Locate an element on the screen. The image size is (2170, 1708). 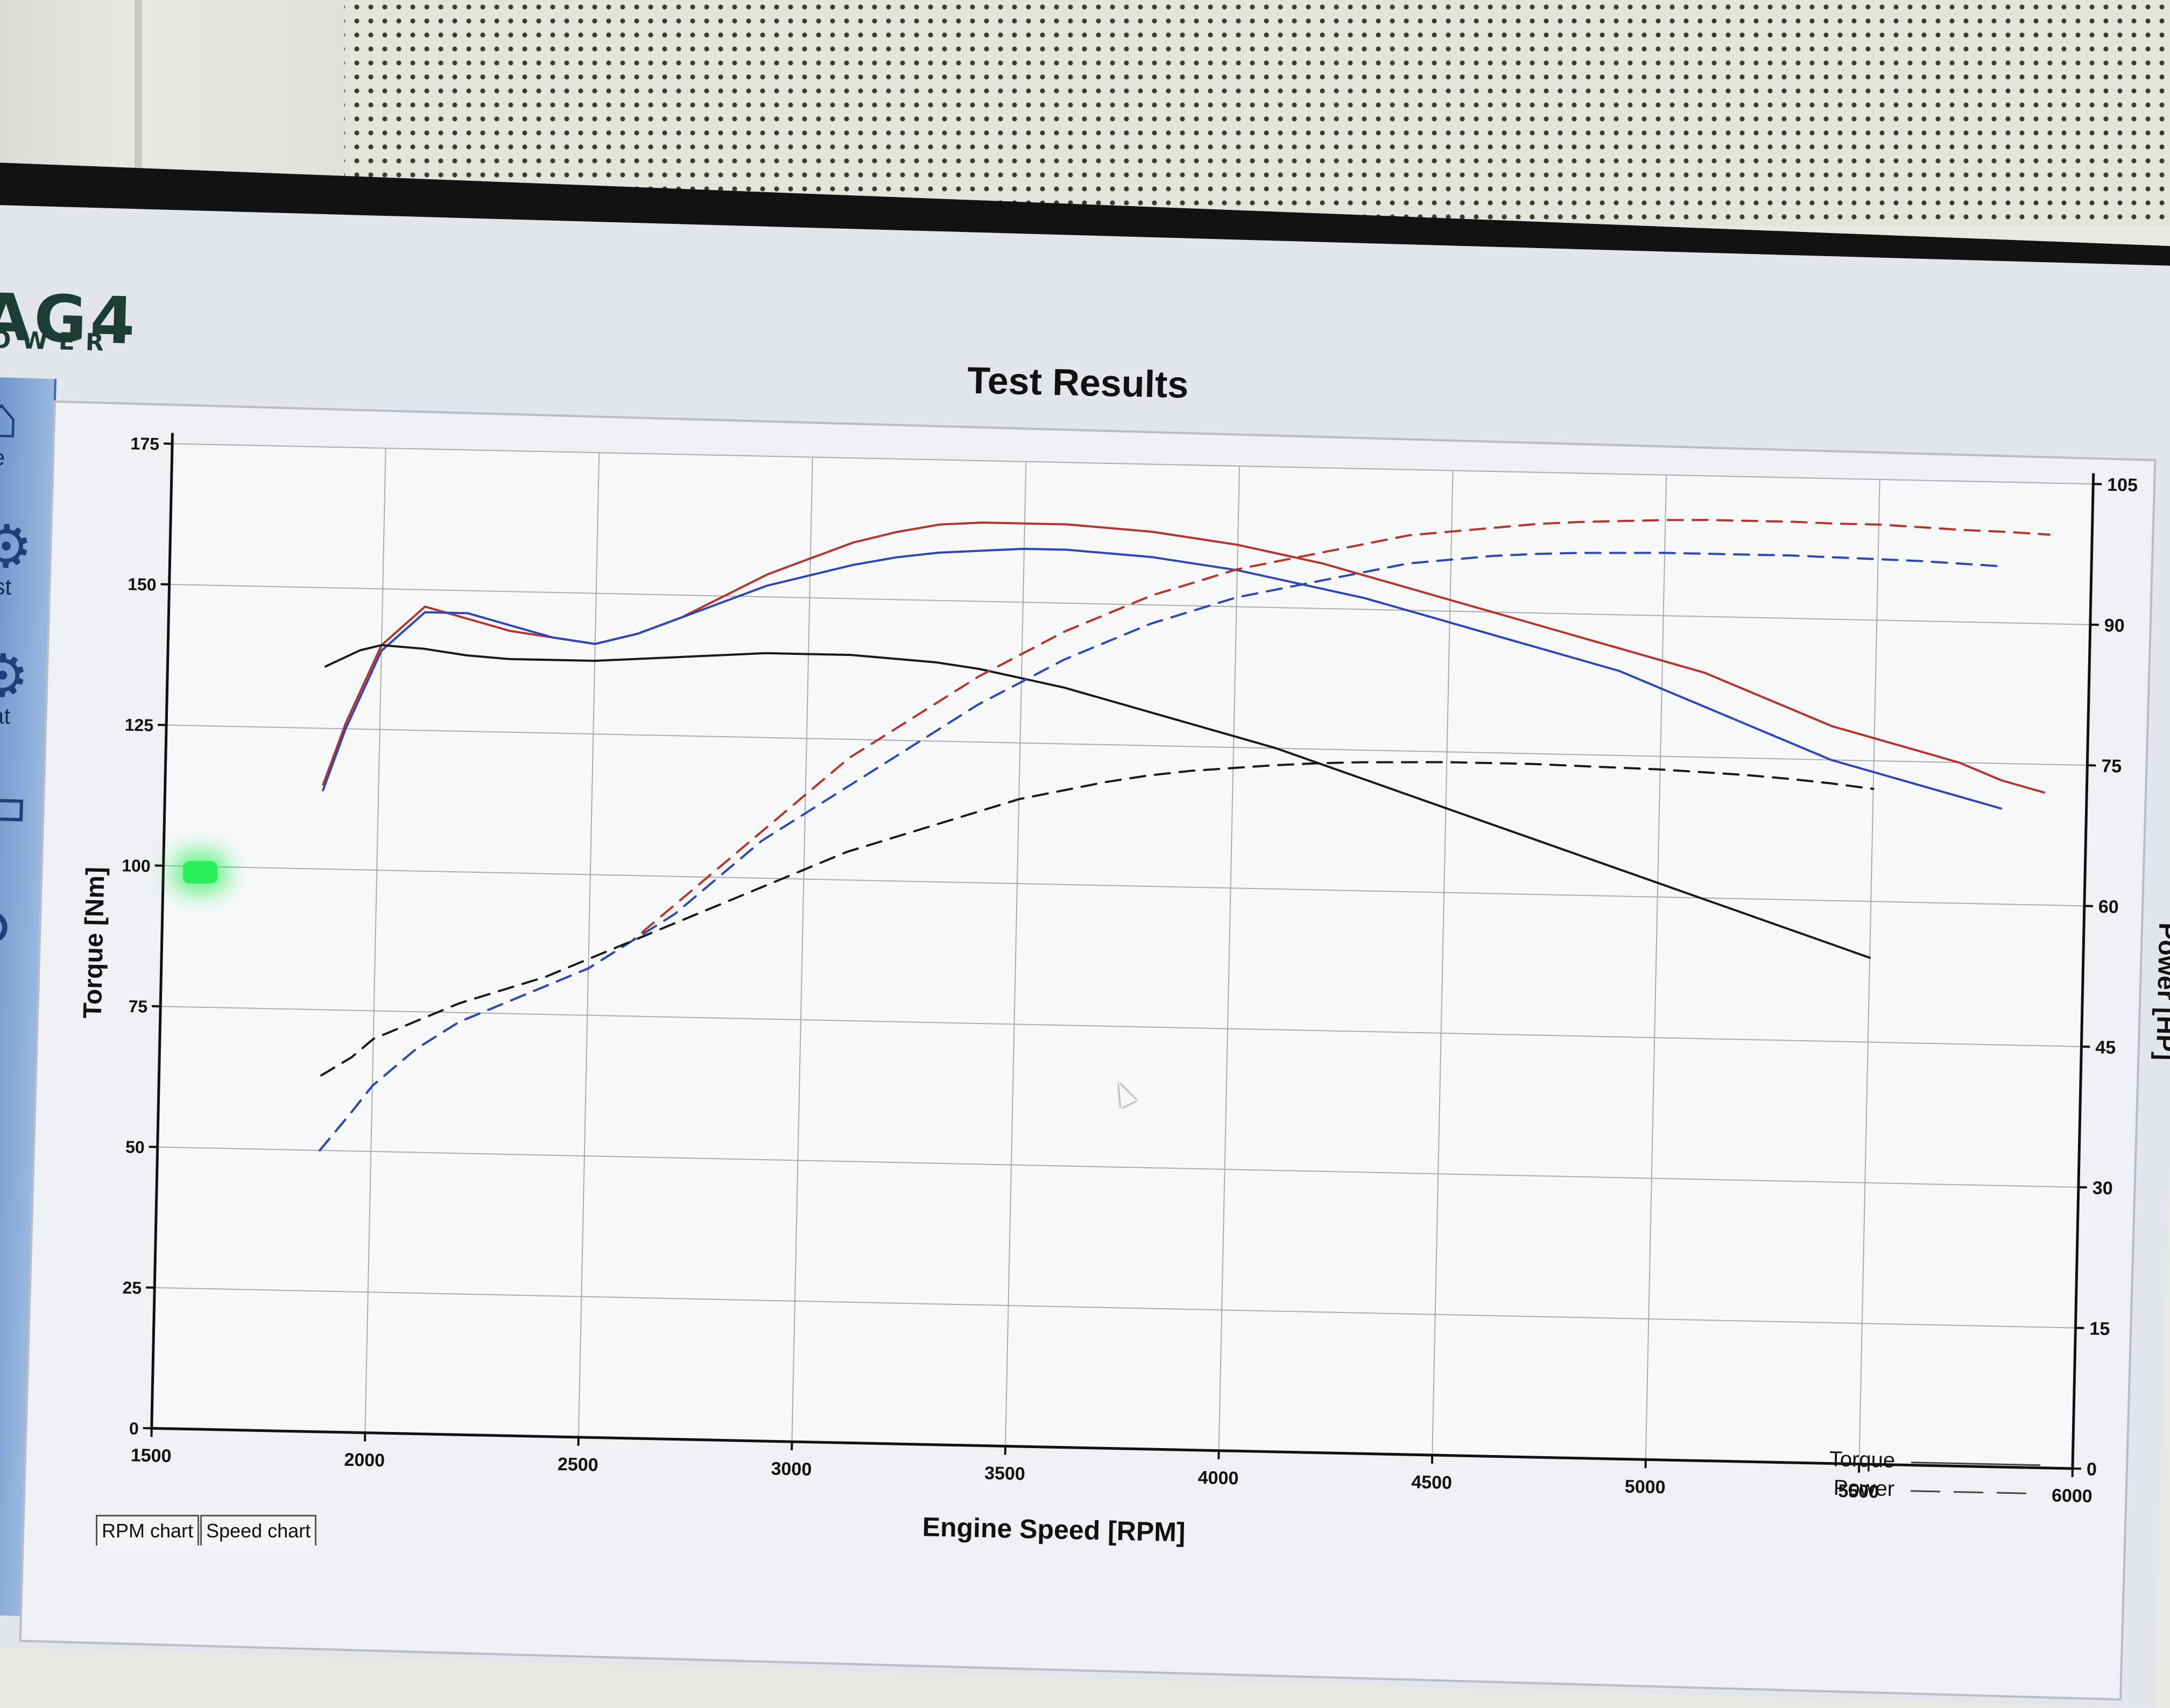
y-tick-label: 50 is located at coordinates (135, 1147).